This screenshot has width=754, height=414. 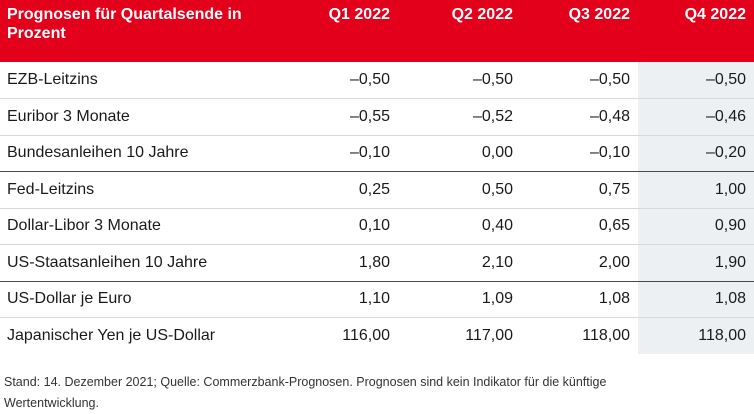 I want to click on row-label: Euribor 3 Monate, so click(x=131, y=117).